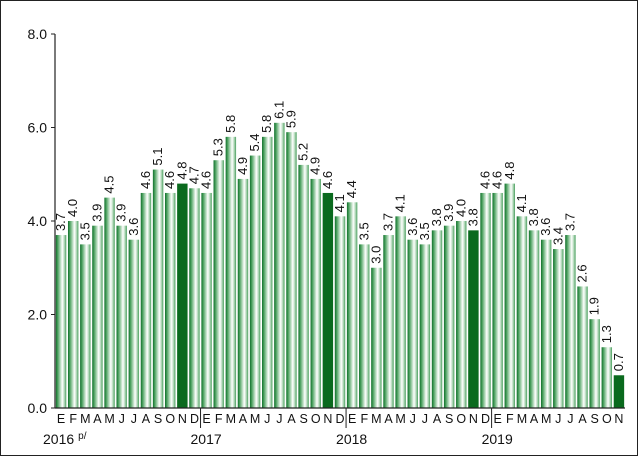 The width and height of the screenshot is (638, 456). Describe the element at coordinates (218, 284) in the screenshot. I see `bar-2017-F` at that location.